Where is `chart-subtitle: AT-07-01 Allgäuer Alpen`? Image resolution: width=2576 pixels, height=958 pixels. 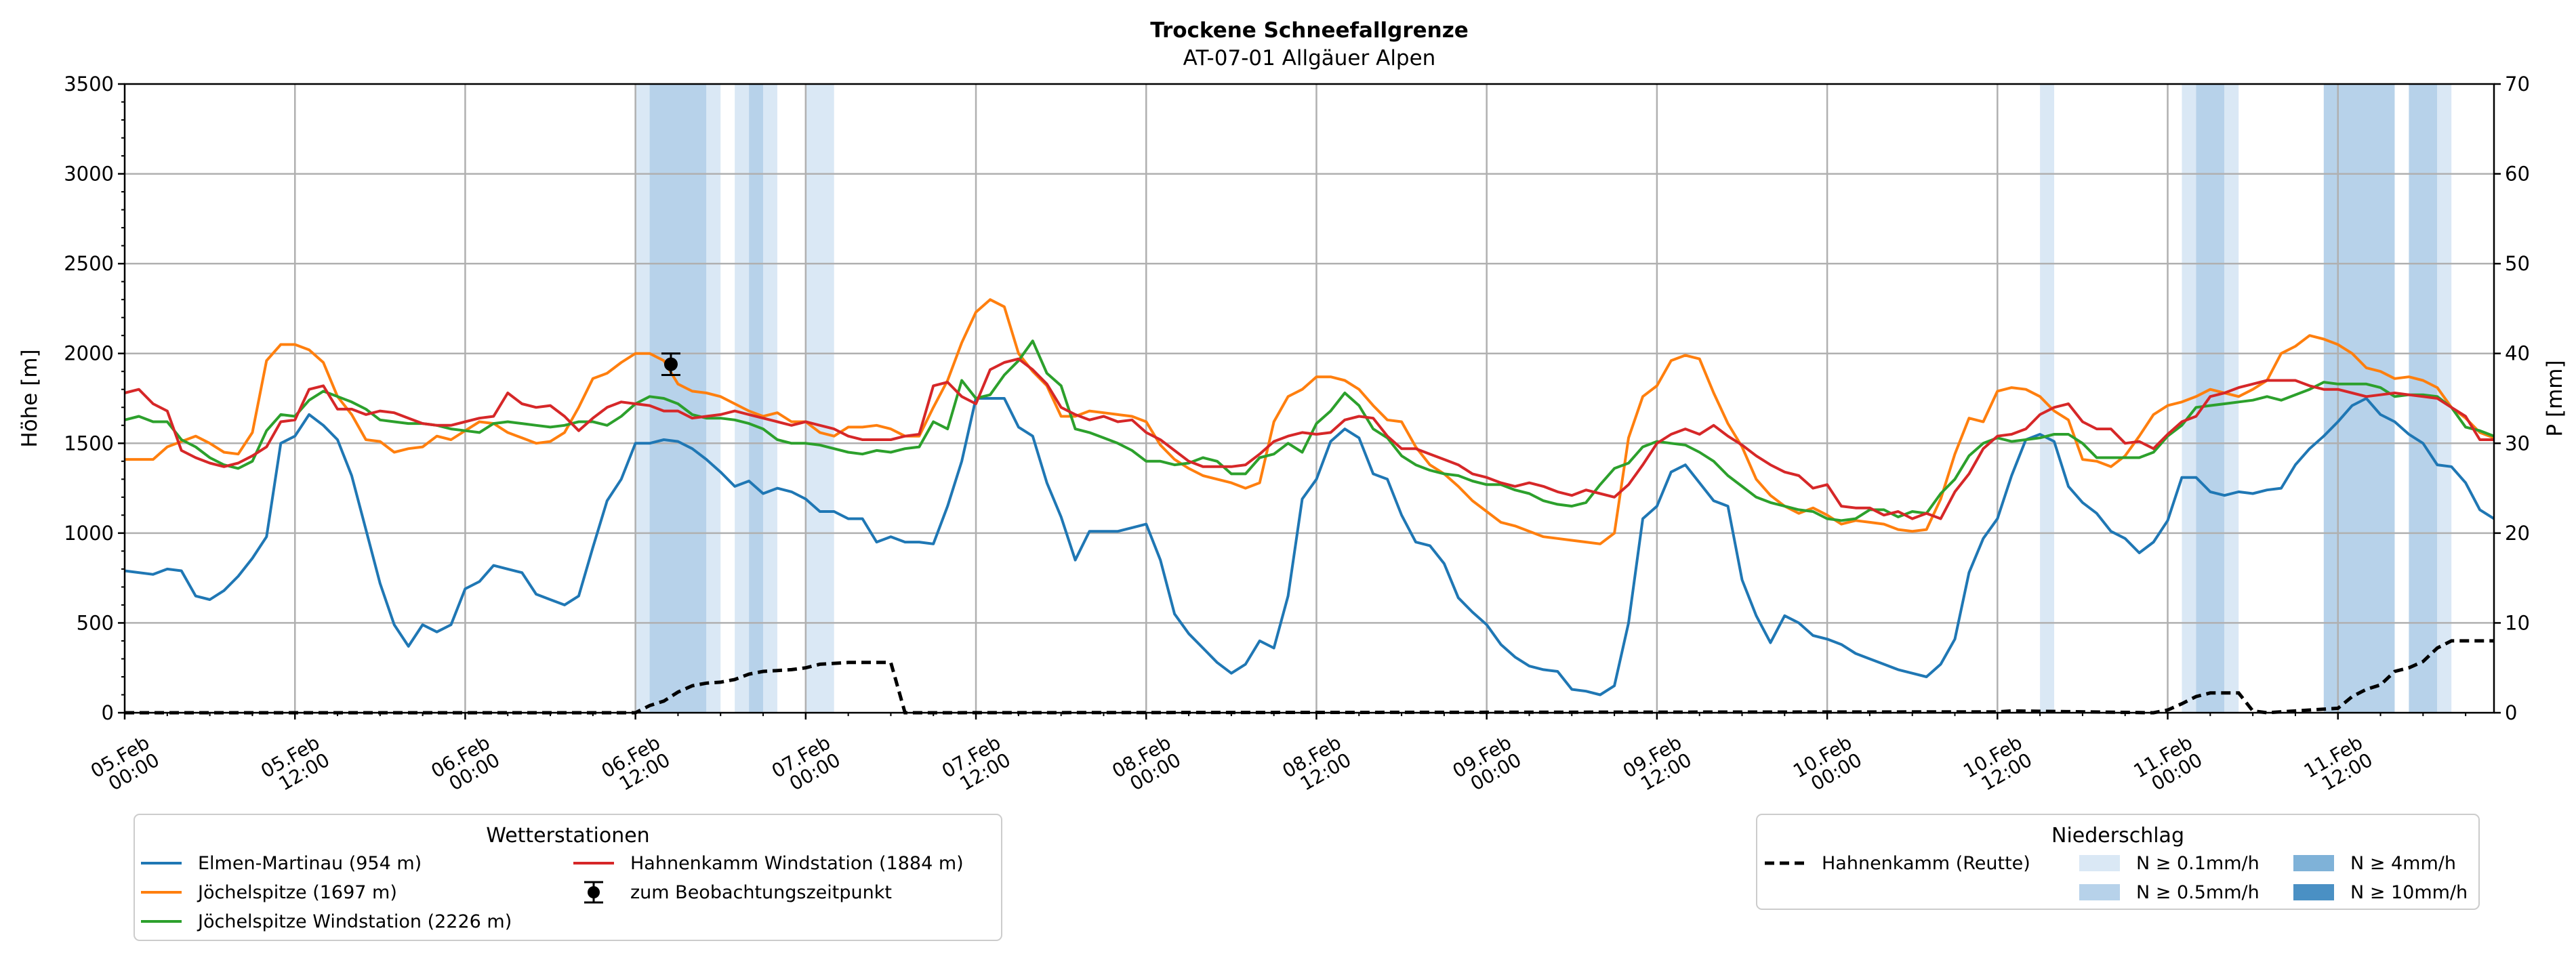
chart-subtitle: AT-07-01 Allgäuer Alpen is located at coordinates (1310, 58).